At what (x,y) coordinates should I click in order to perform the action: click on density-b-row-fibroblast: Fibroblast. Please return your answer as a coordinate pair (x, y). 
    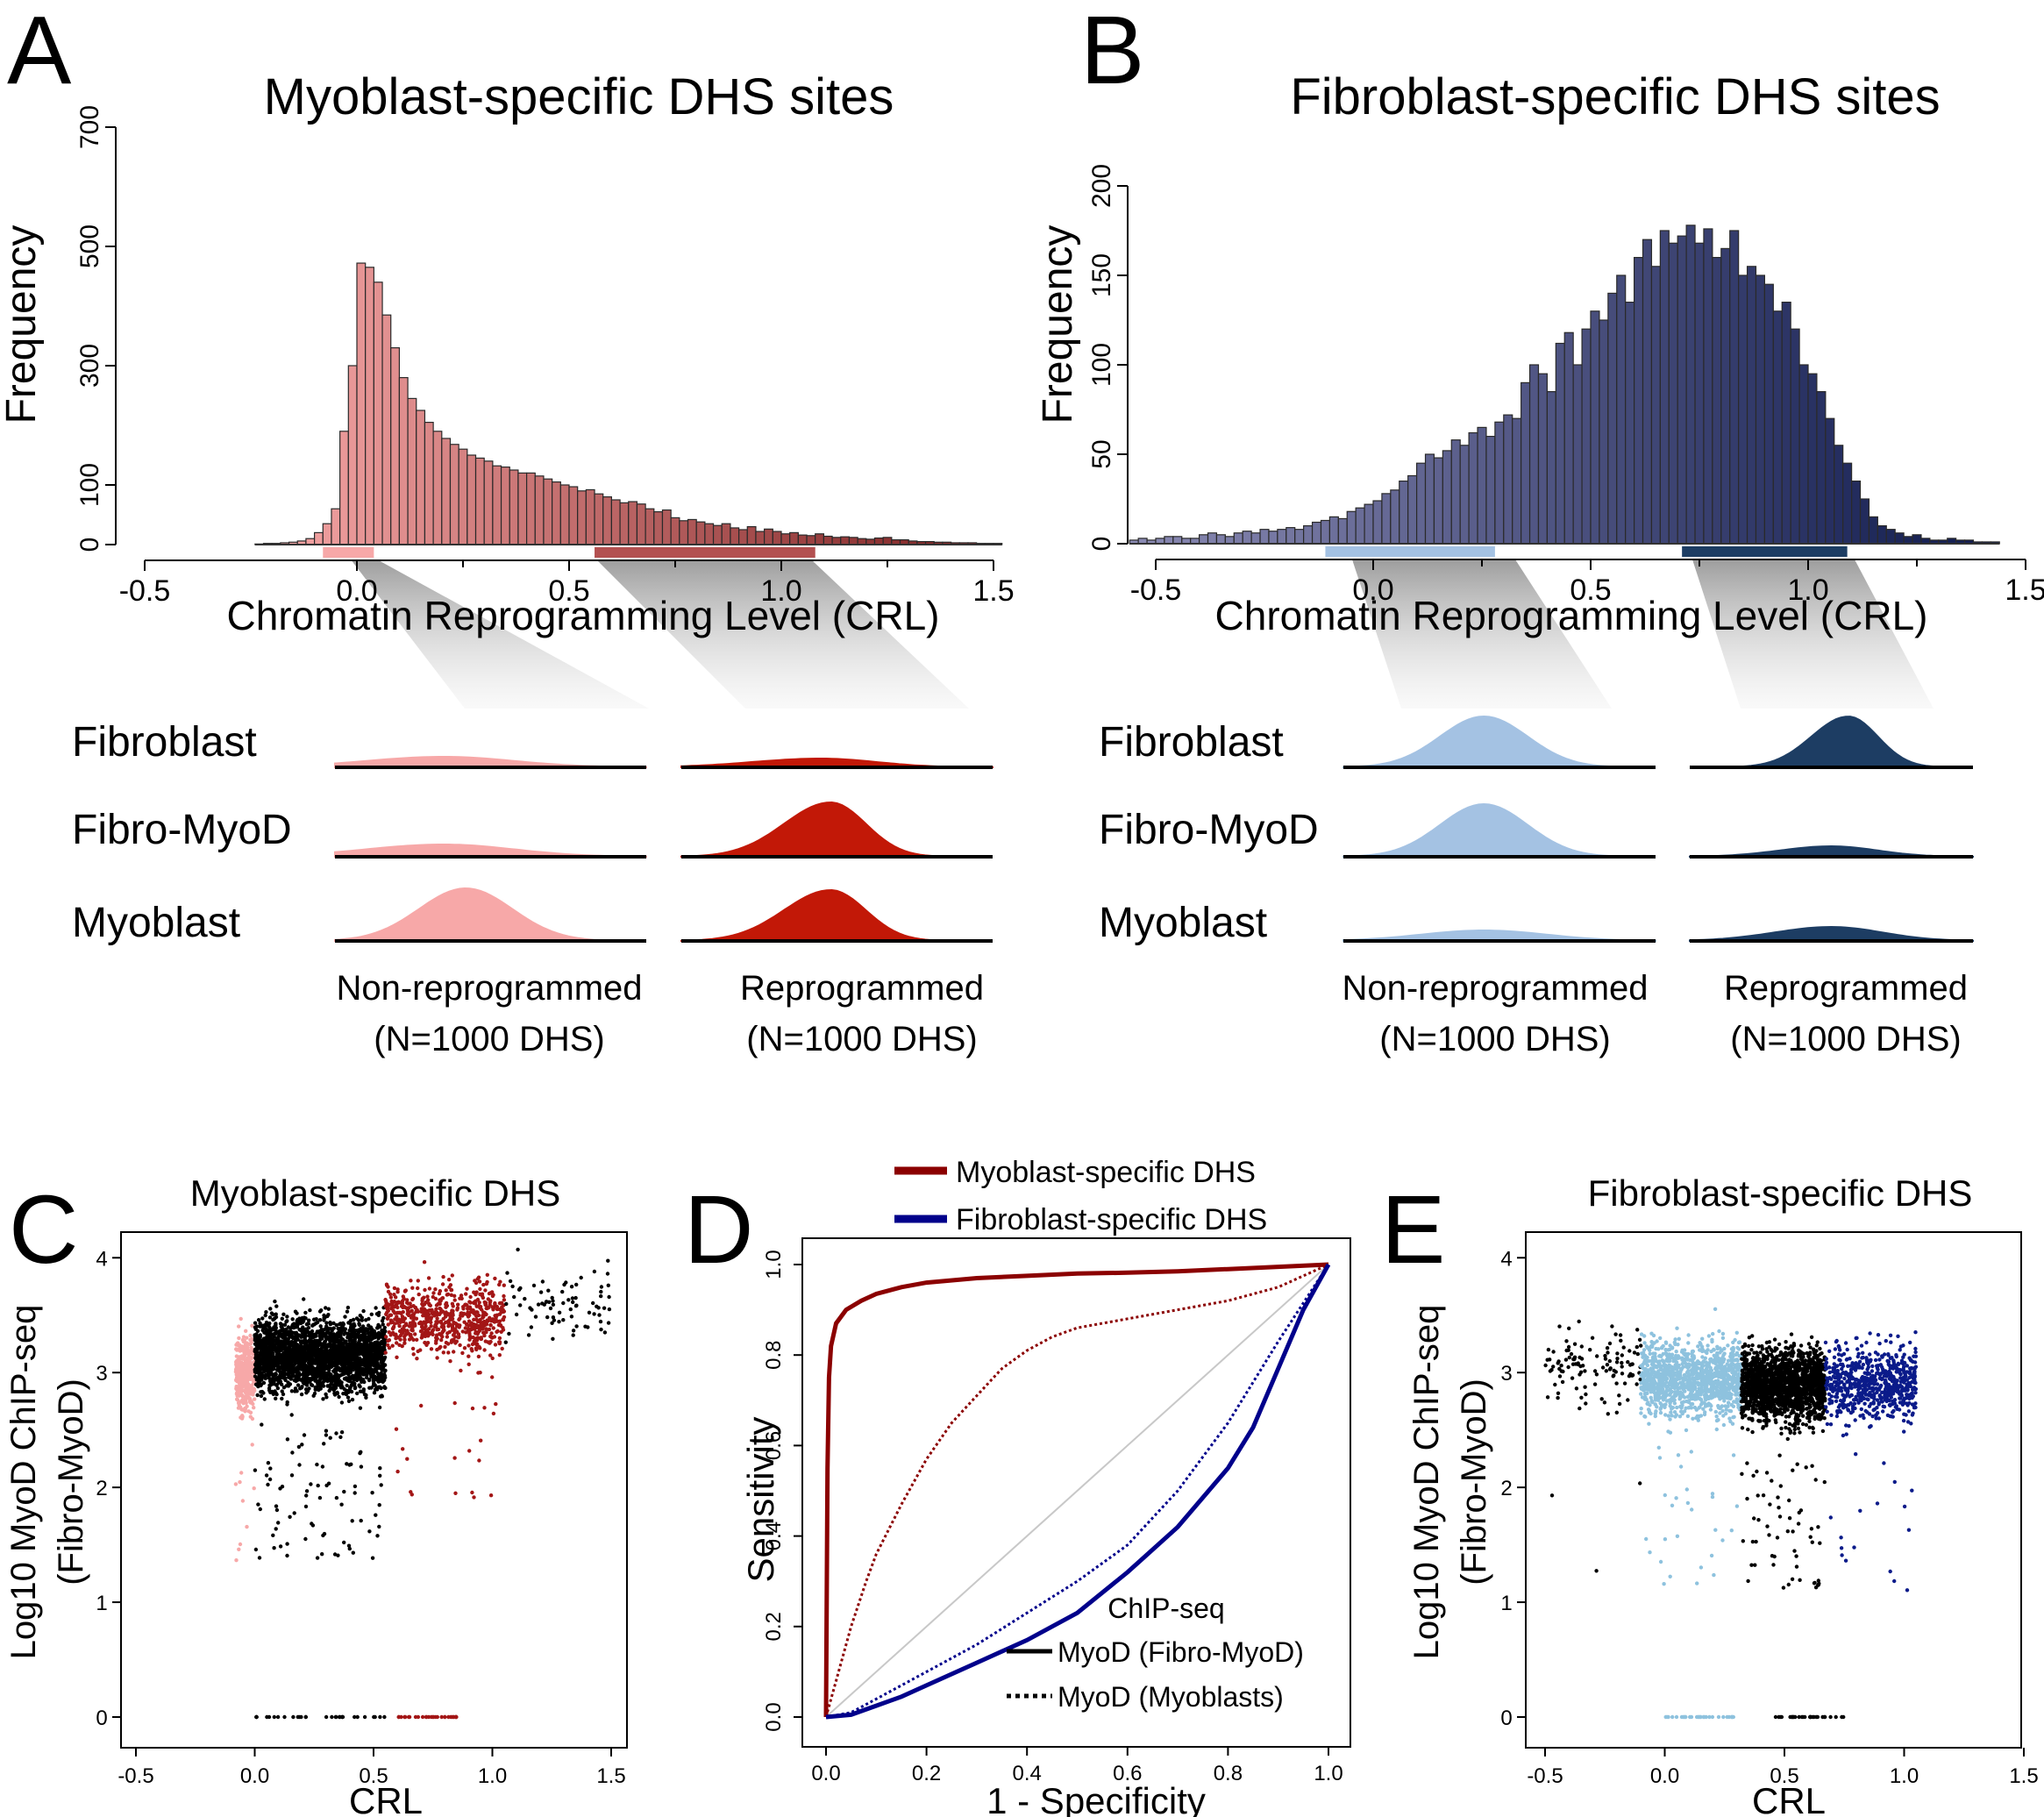
    Looking at the image, I should click on (1191, 742).